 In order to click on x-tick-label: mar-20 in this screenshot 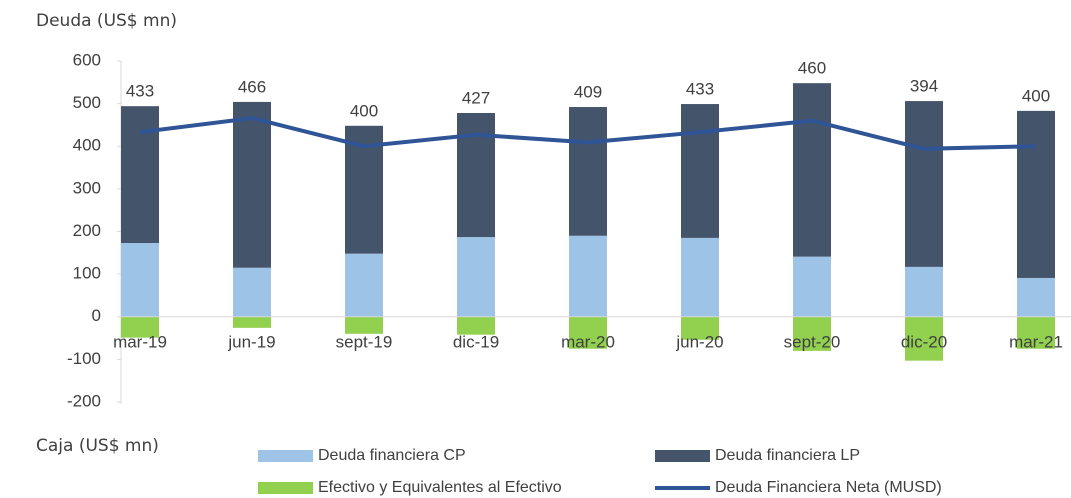, I will do `click(588, 341)`.